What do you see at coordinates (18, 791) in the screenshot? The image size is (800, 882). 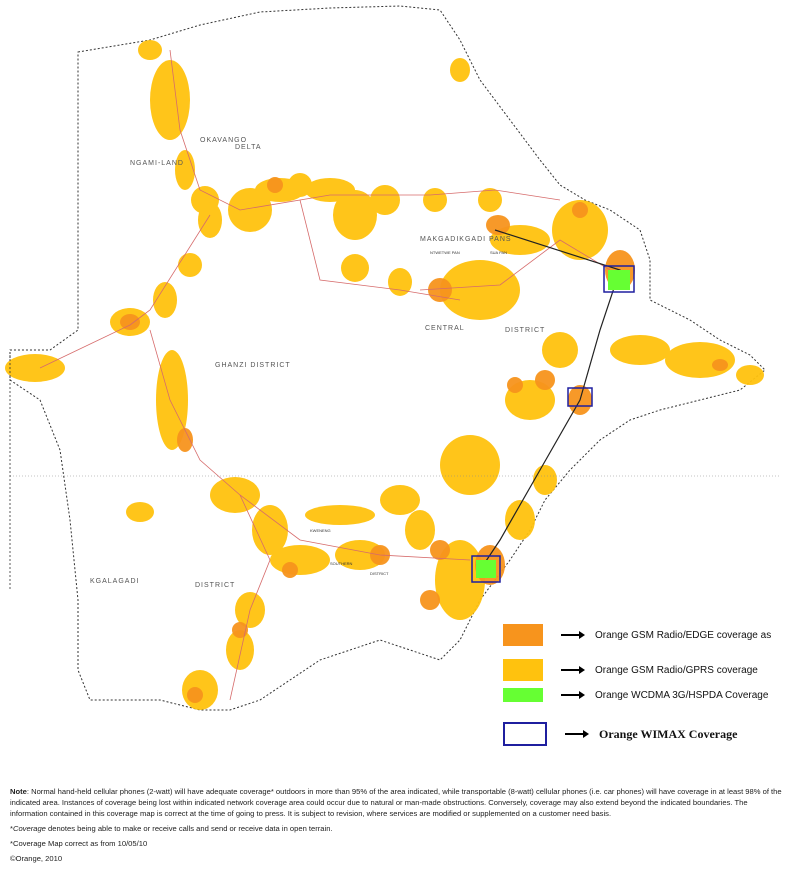 I see `note-label: Note` at bounding box center [18, 791].